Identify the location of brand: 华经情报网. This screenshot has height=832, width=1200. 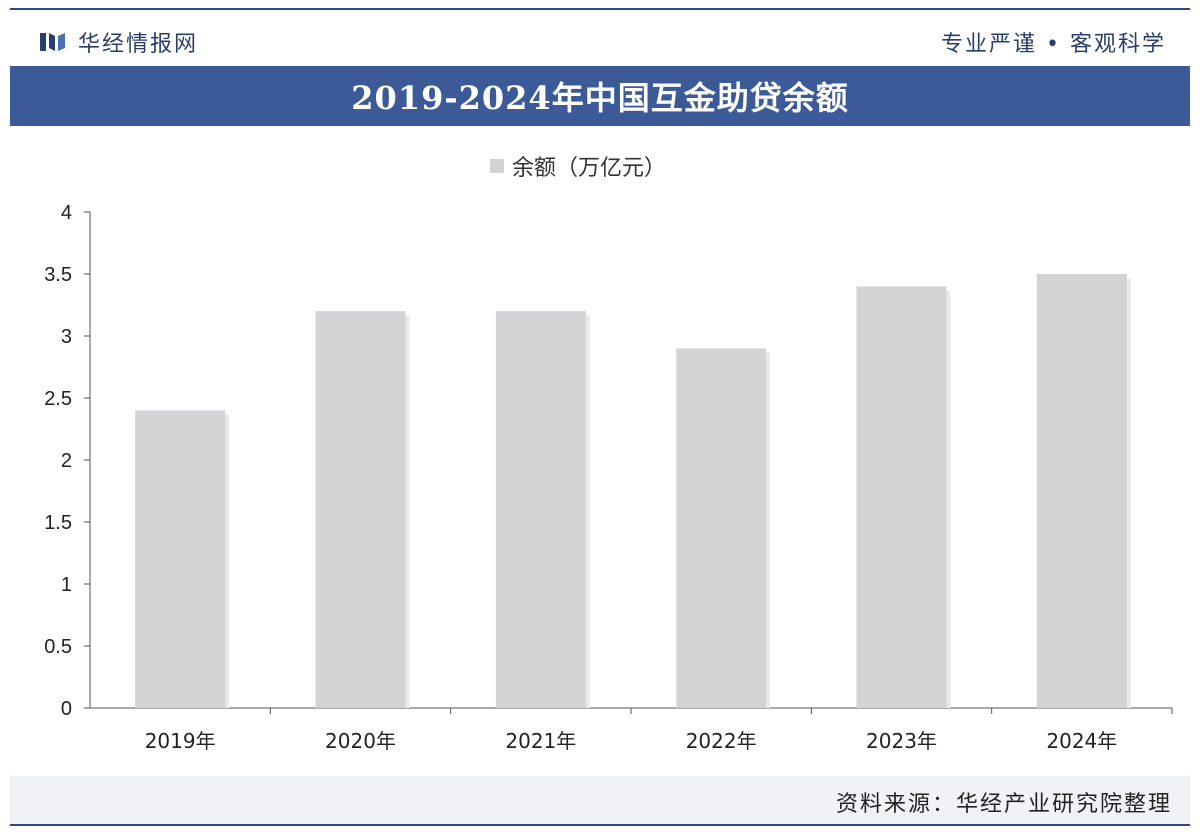
(118, 42).